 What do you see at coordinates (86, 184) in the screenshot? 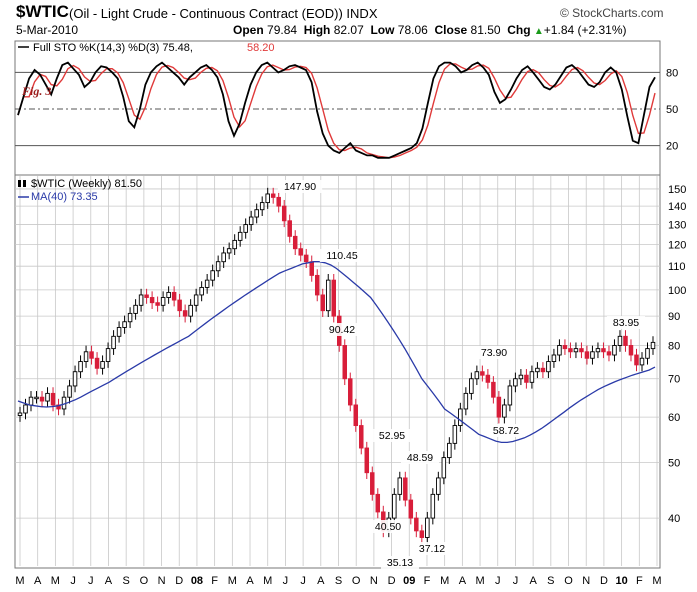
I see `price-legend-main: $WTIC (Weekly) 81.50` at bounding box center [86, 184].